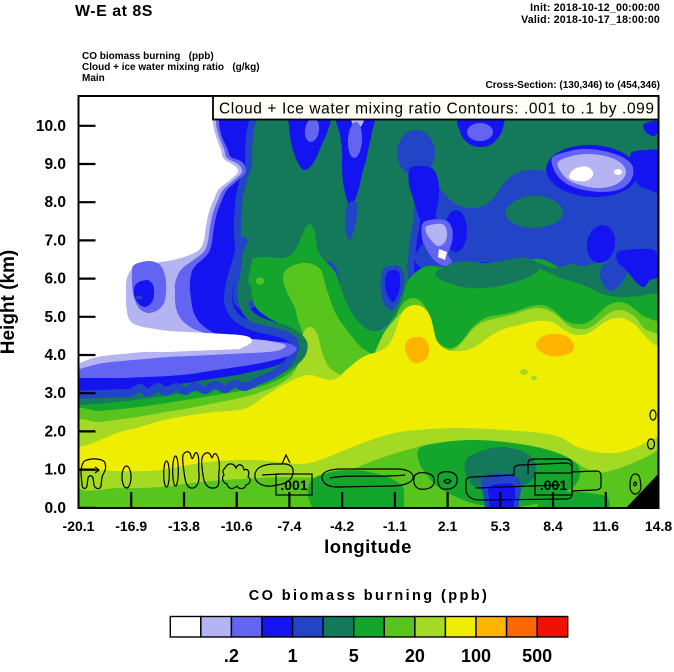 The width and height of the screenshot is (674, 672). I want to click on svg-text: 5.3, so click(501, 526).